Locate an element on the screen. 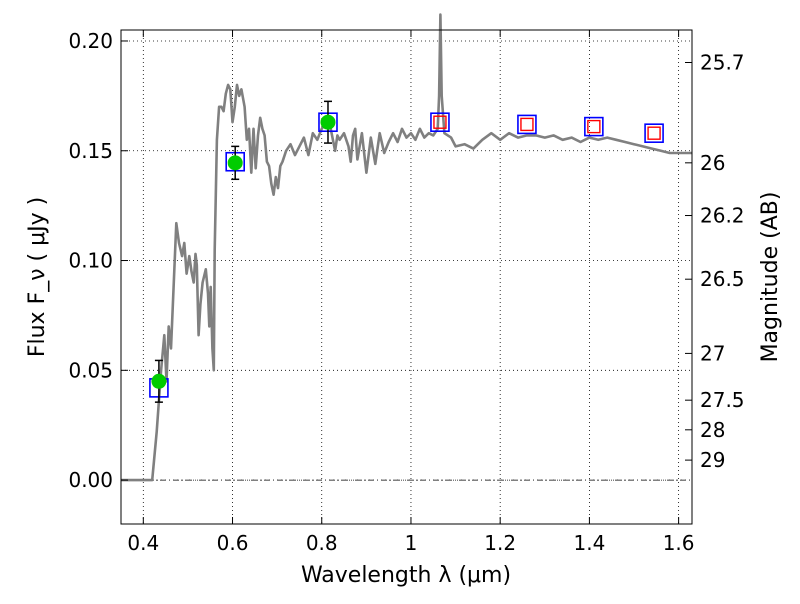  y-axis-label: Flux F_ν ( μJy ) is located at coordinates (37, 277).